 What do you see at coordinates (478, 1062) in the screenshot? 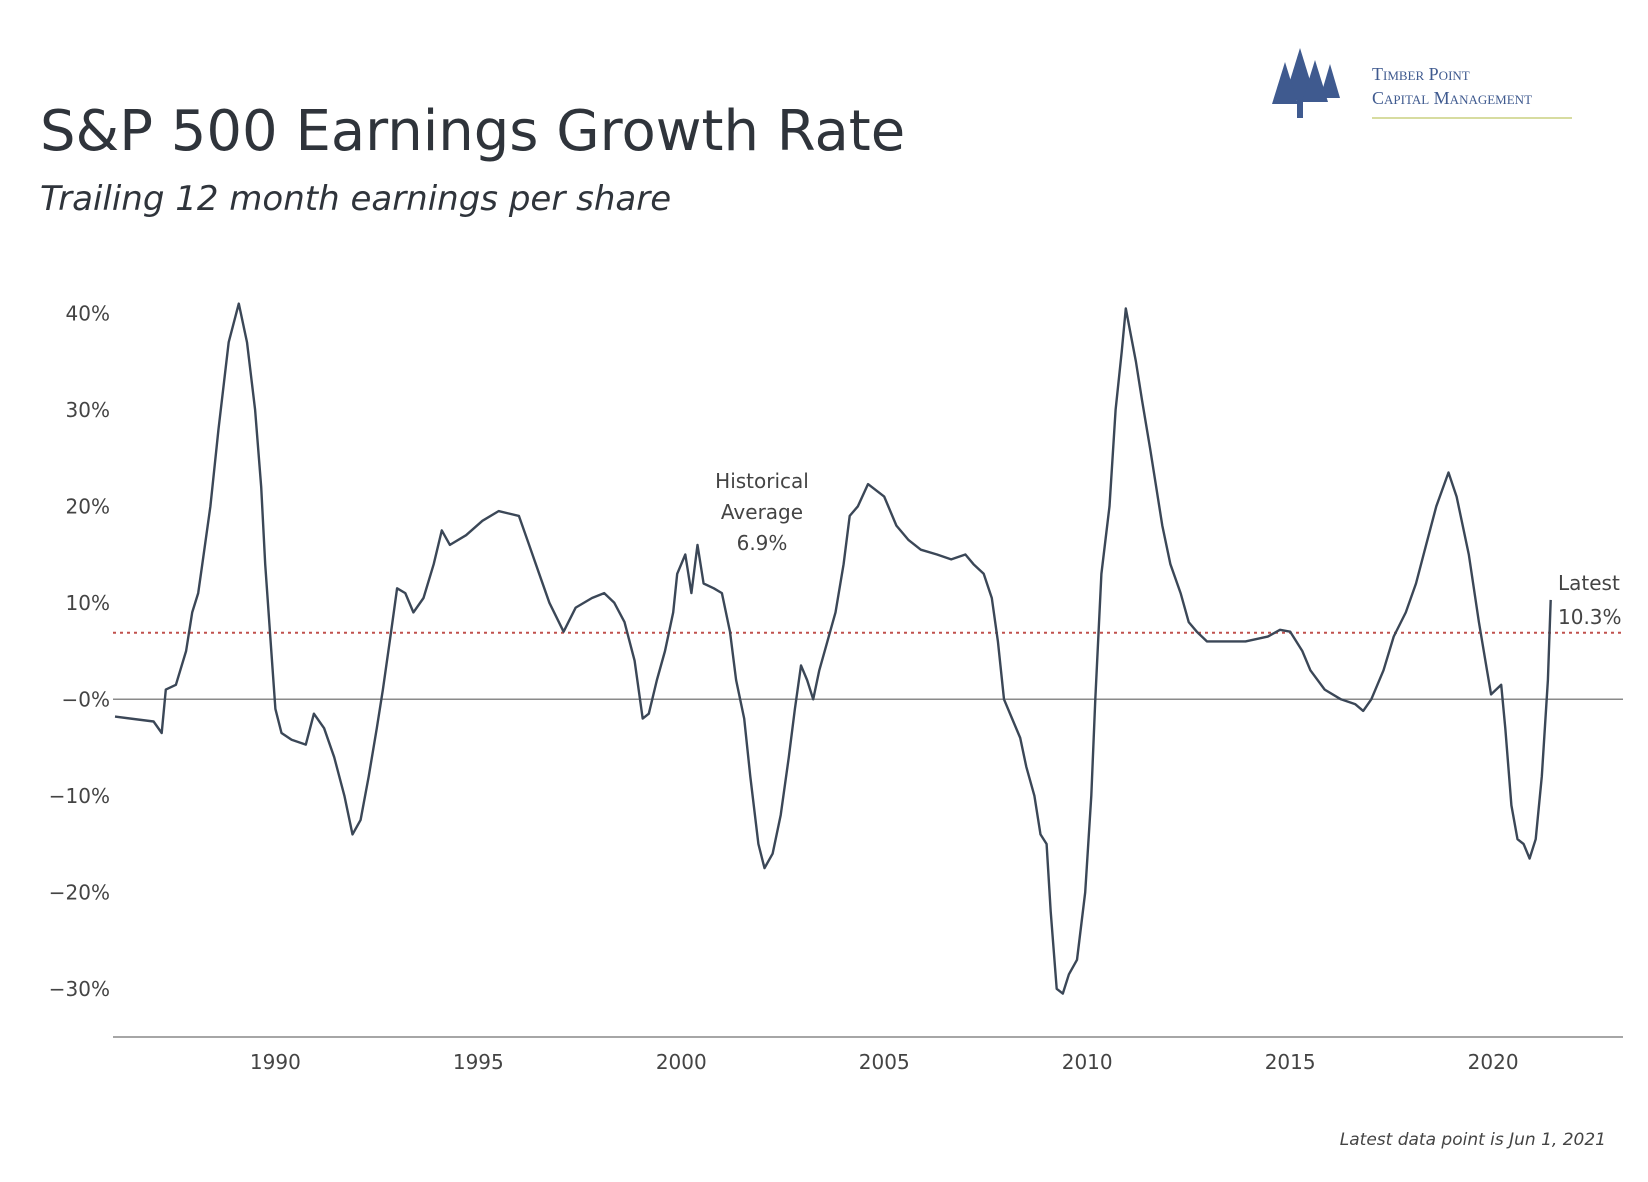
I see `x-tick-label: 1995` at bounding box center [478, 1062].